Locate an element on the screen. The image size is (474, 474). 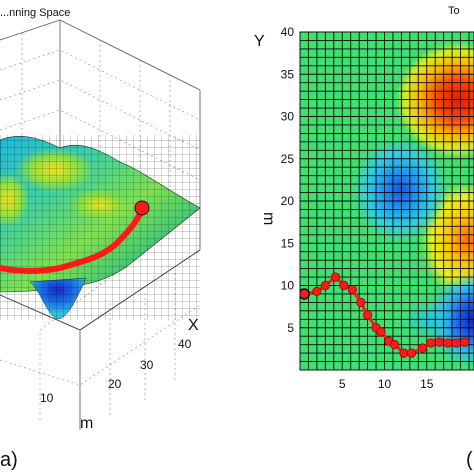
panel-a-x-tick-20: 20 is located at coordinates (115, 384).